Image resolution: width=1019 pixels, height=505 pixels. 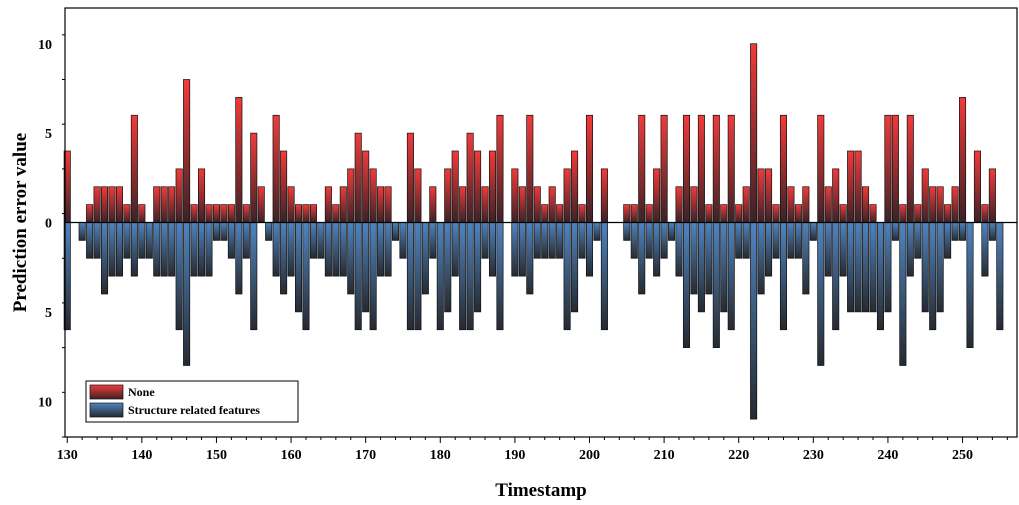 What do you see at coordinates (194, 410) in the screenshot?
I see `legend-label-structure-related-features: Structure related features` at bounding box center [194, 410].